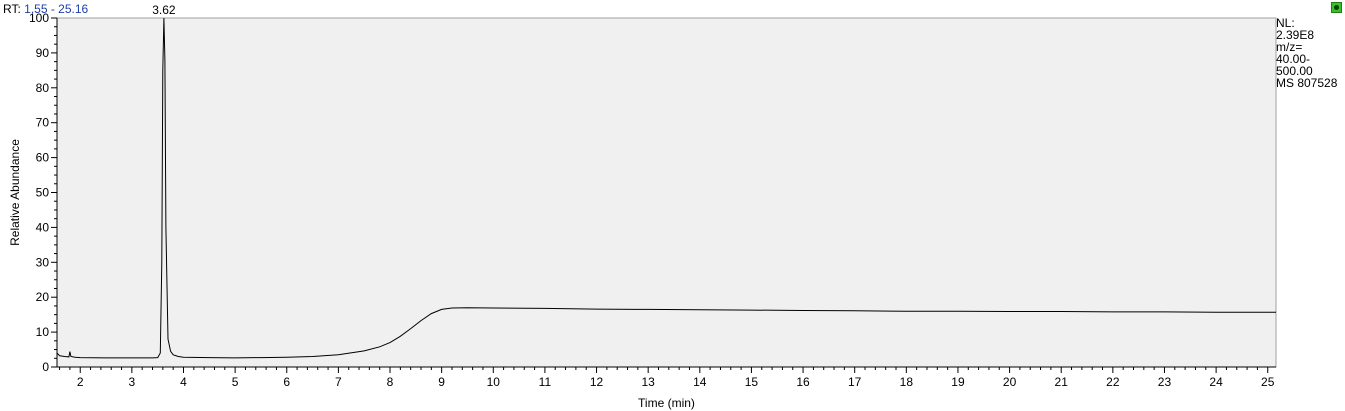 The width and height of the screenshot is (1345, 411). I want to click on y-tick-label: 30, so click(43, 262).